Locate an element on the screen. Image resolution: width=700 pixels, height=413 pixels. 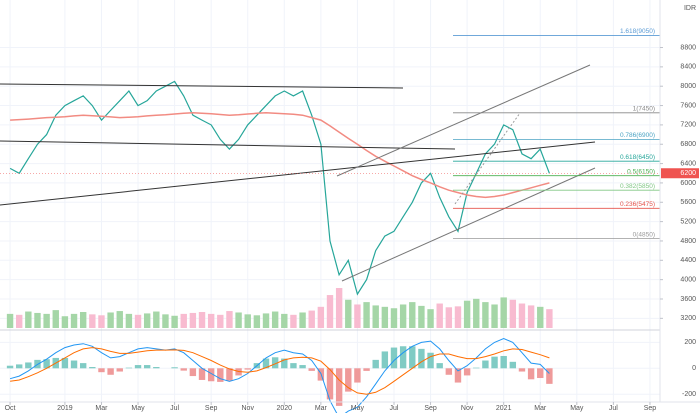
y-tick-label: 6400 is located at coordinates (688, 163).